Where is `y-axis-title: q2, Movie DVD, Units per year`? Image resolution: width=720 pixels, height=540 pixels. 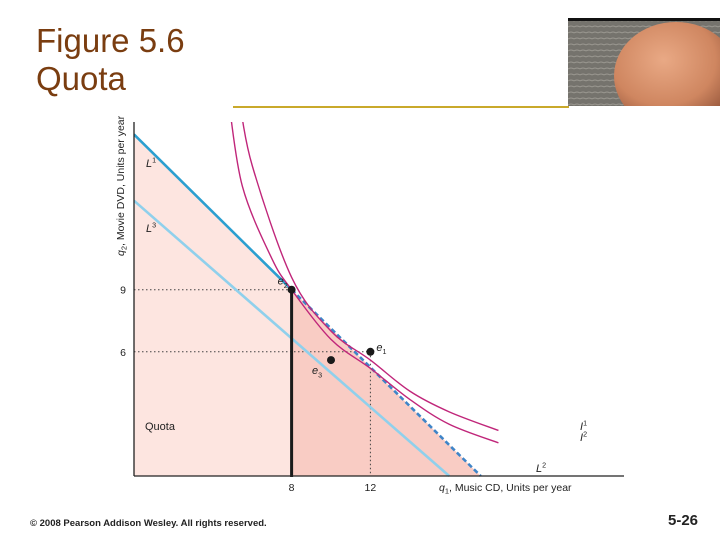 y-axis-title: q2, Movie DVD, Units per year is located at coordinates (122, 185).